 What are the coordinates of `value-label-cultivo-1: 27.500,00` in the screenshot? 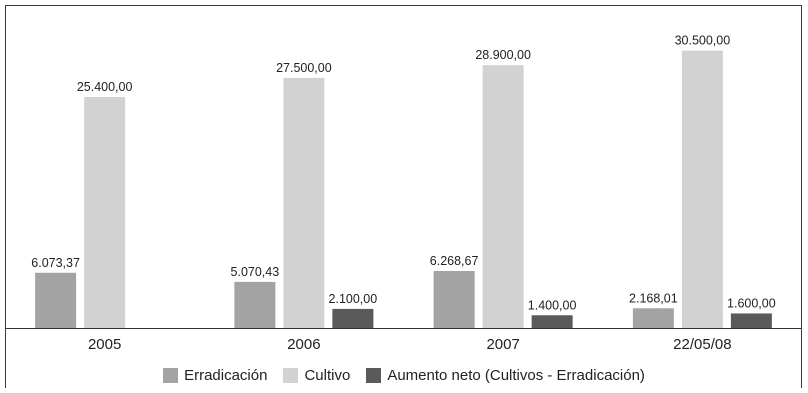 It's located at (304, 68).